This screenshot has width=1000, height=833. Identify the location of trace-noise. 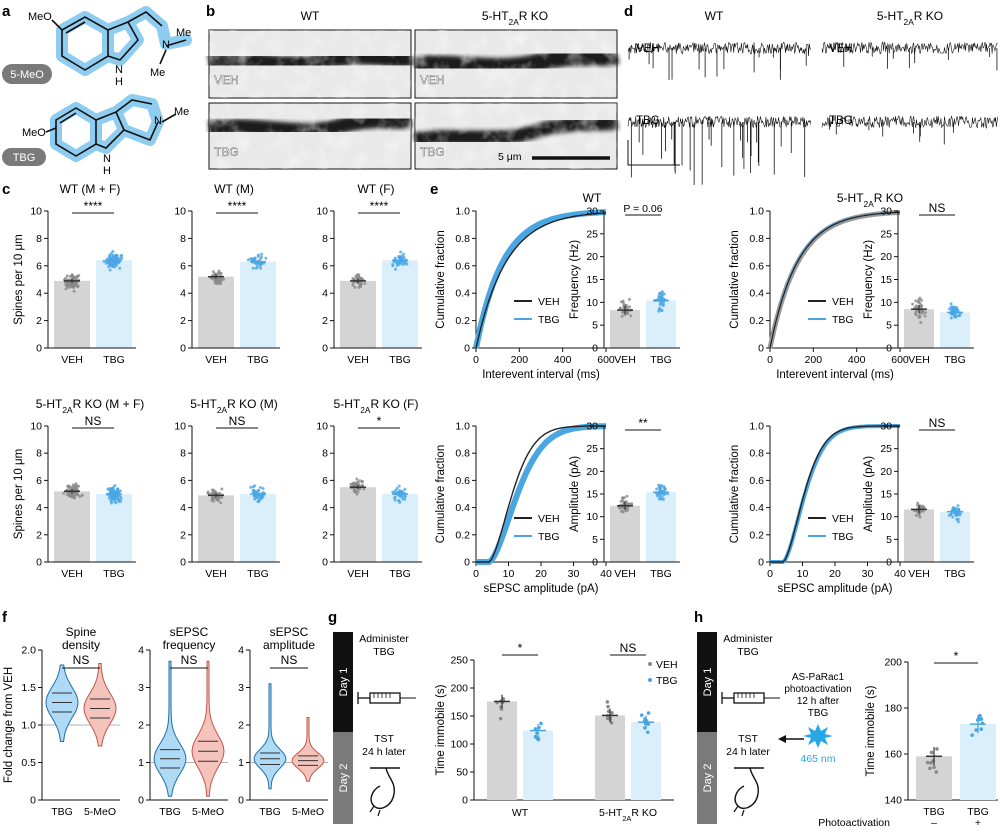
(909, 122).